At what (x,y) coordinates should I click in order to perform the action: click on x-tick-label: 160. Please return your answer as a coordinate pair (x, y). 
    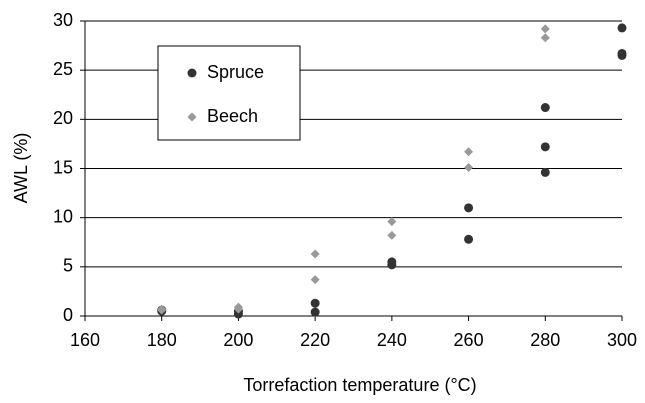
    Looking at the image, I should click on (85, 340).